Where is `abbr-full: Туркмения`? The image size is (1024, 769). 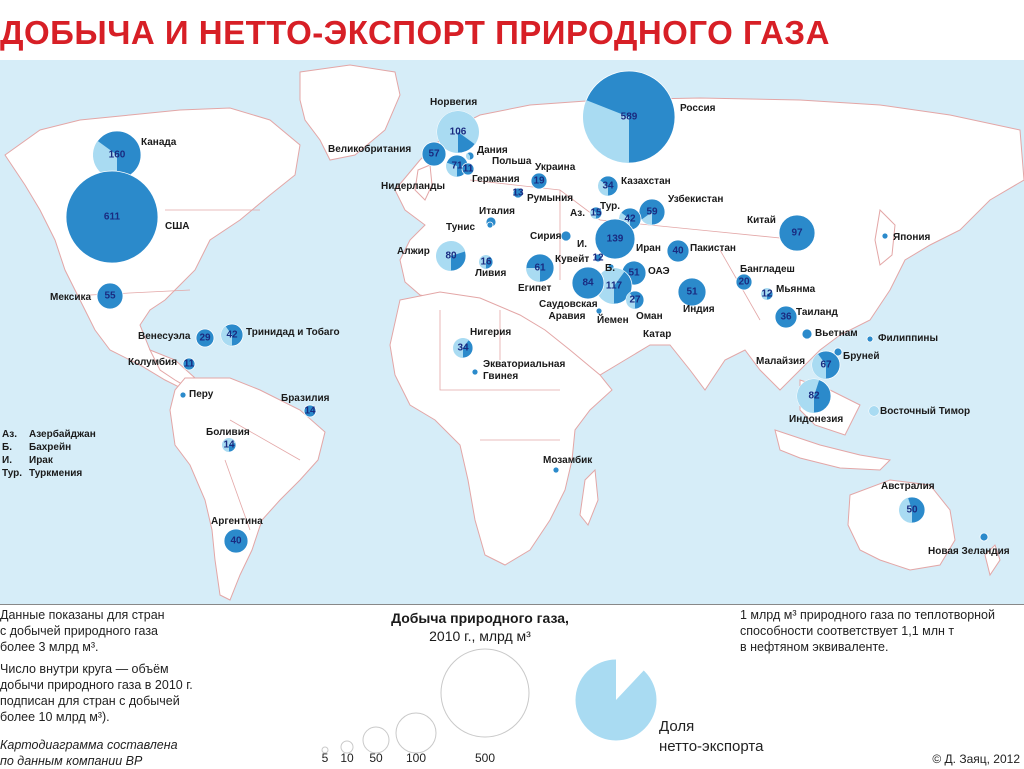
abbr-full: Туркмения is located at coordinates (56, 473).